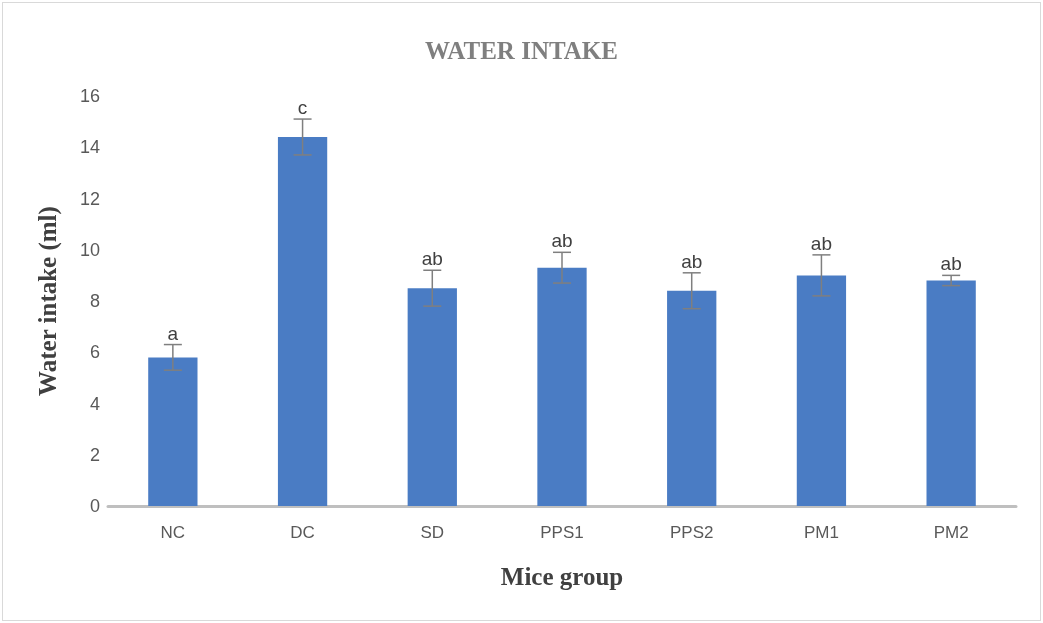 The width and height of the screenshot is (1043, 623). Describe the element at coordinates (89, 198) in the screenshot. I see `y-tick-label: 12` at that location.